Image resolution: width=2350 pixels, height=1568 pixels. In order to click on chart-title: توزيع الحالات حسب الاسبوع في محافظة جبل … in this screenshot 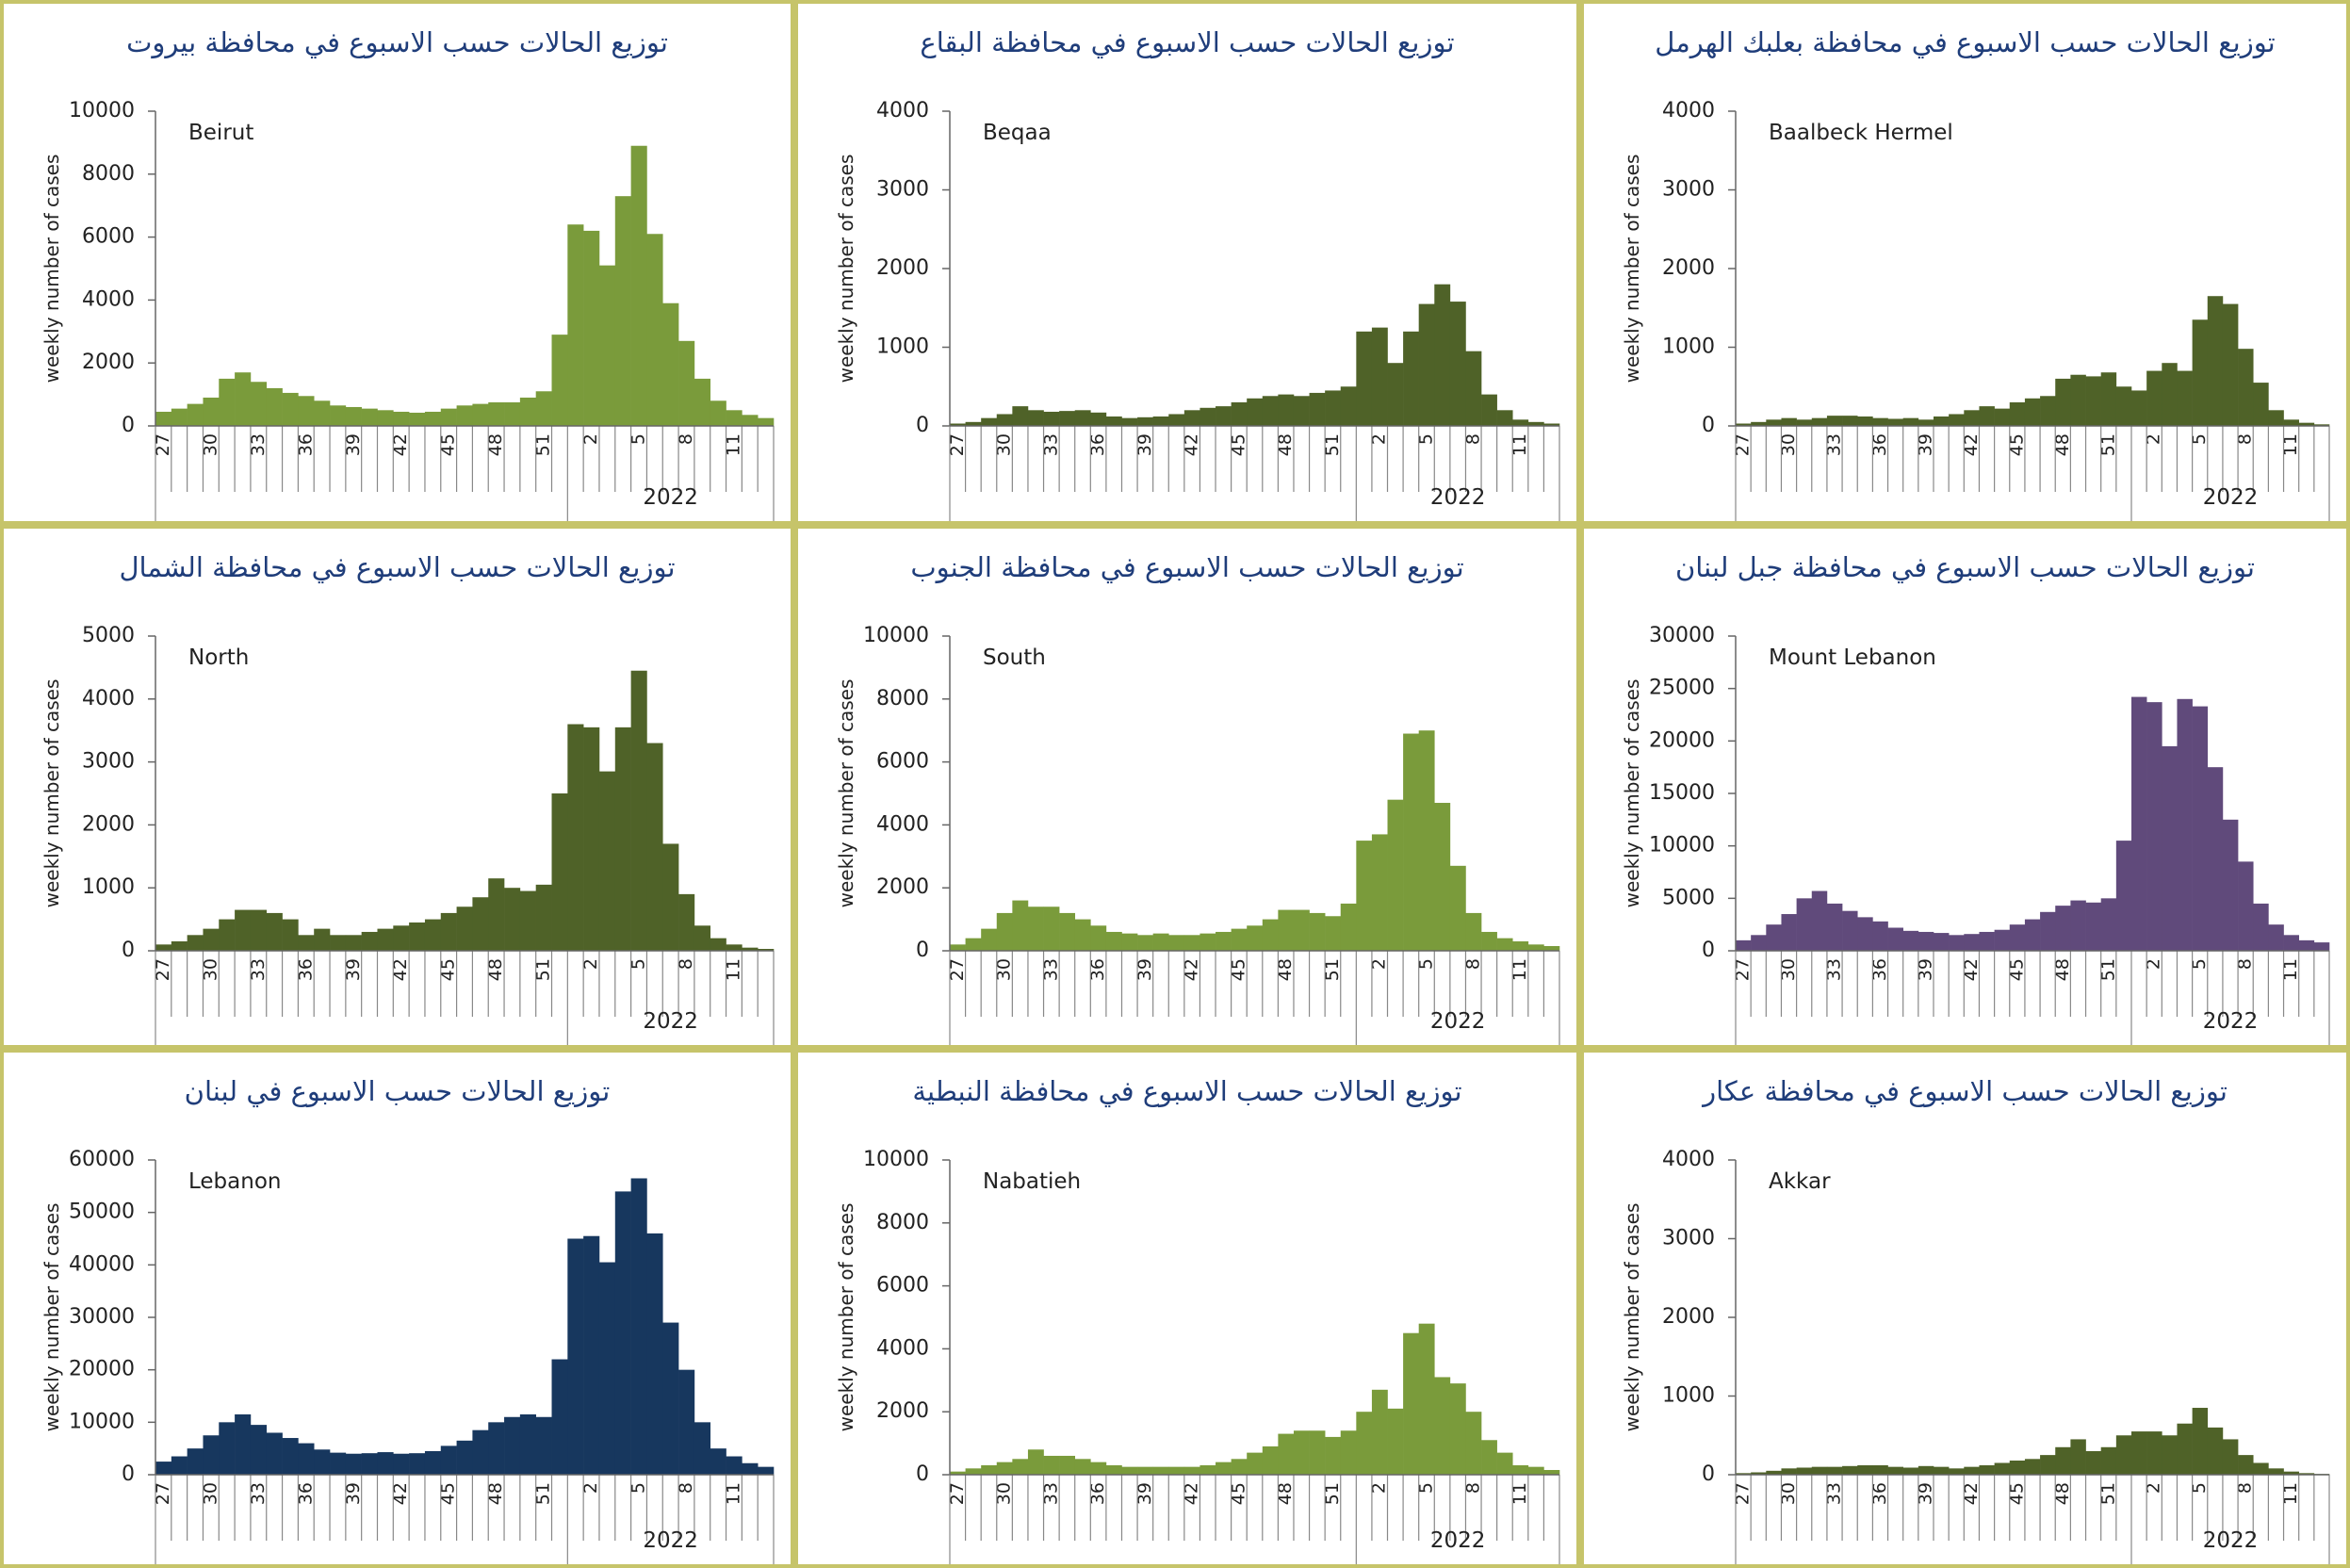, I will do `click(1965, 567)`.